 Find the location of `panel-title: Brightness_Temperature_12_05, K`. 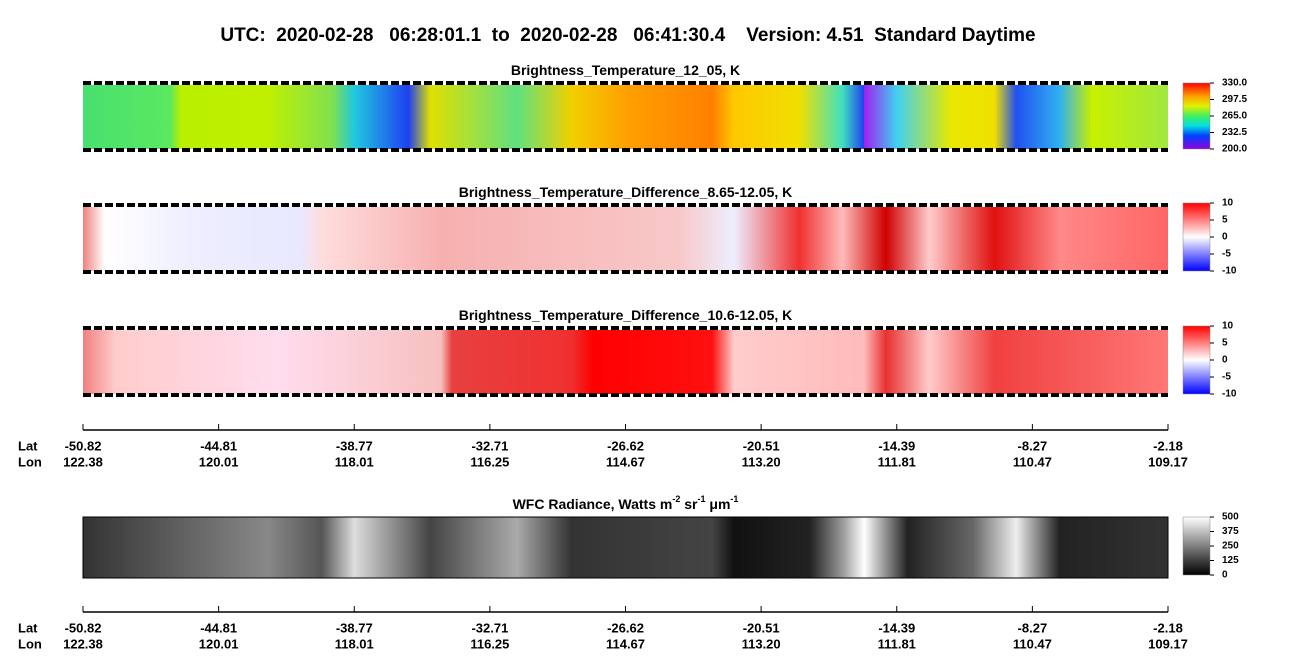

panel-title: Brightness_Temperature_12_05, K is located at coordinates (625, 70).